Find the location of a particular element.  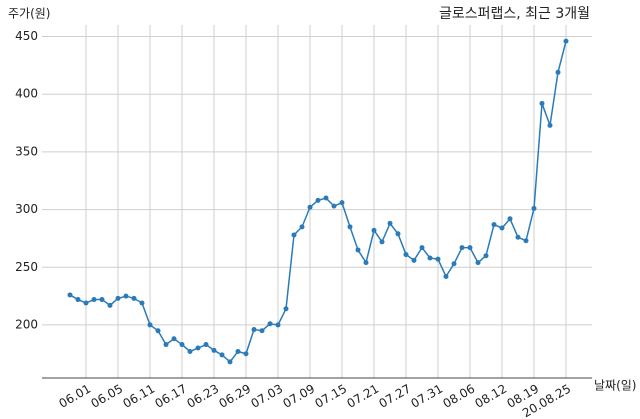

x-tick-label: 06.17 is located at coordinates (170, 396).